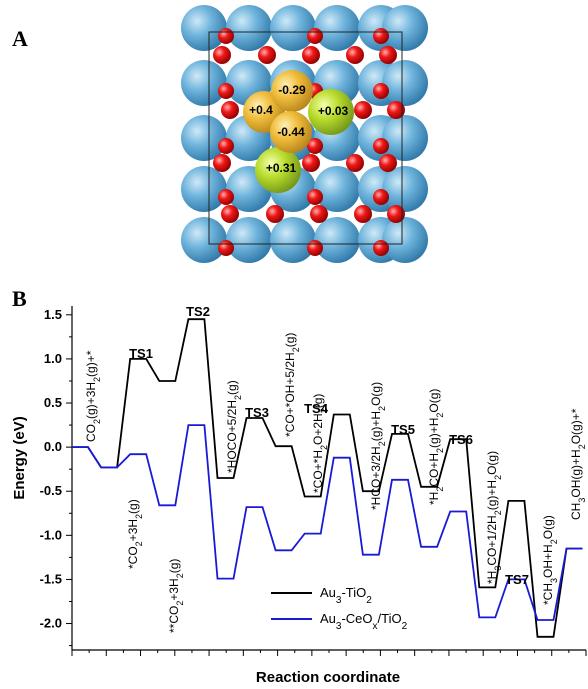  I want to click on charge-label-1: -0.29, so click(292, 90).